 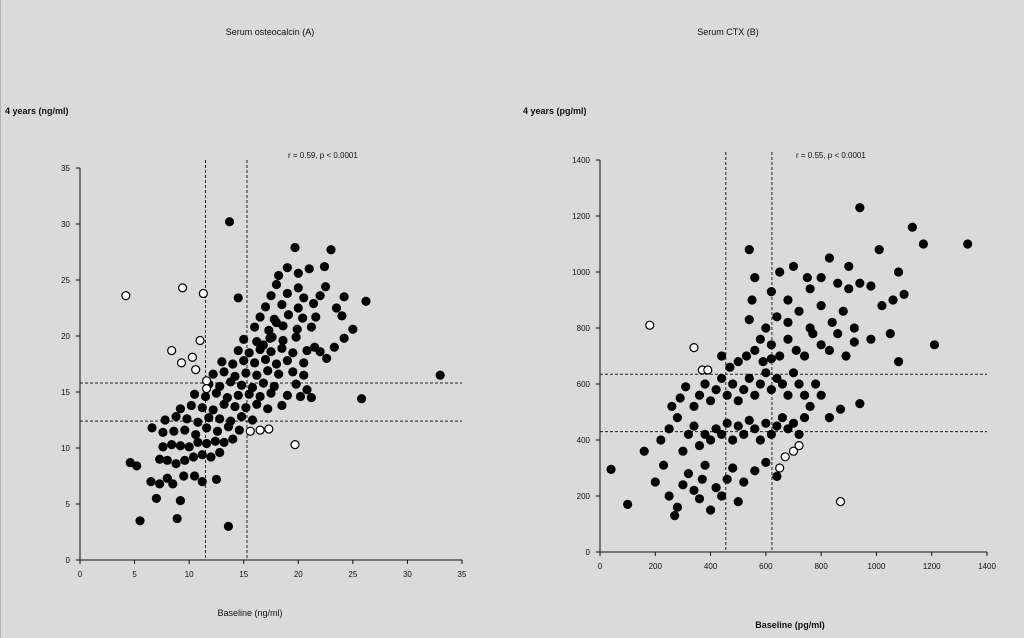 I want to click on y-tick-label: 15, so click(x=65, y=392).